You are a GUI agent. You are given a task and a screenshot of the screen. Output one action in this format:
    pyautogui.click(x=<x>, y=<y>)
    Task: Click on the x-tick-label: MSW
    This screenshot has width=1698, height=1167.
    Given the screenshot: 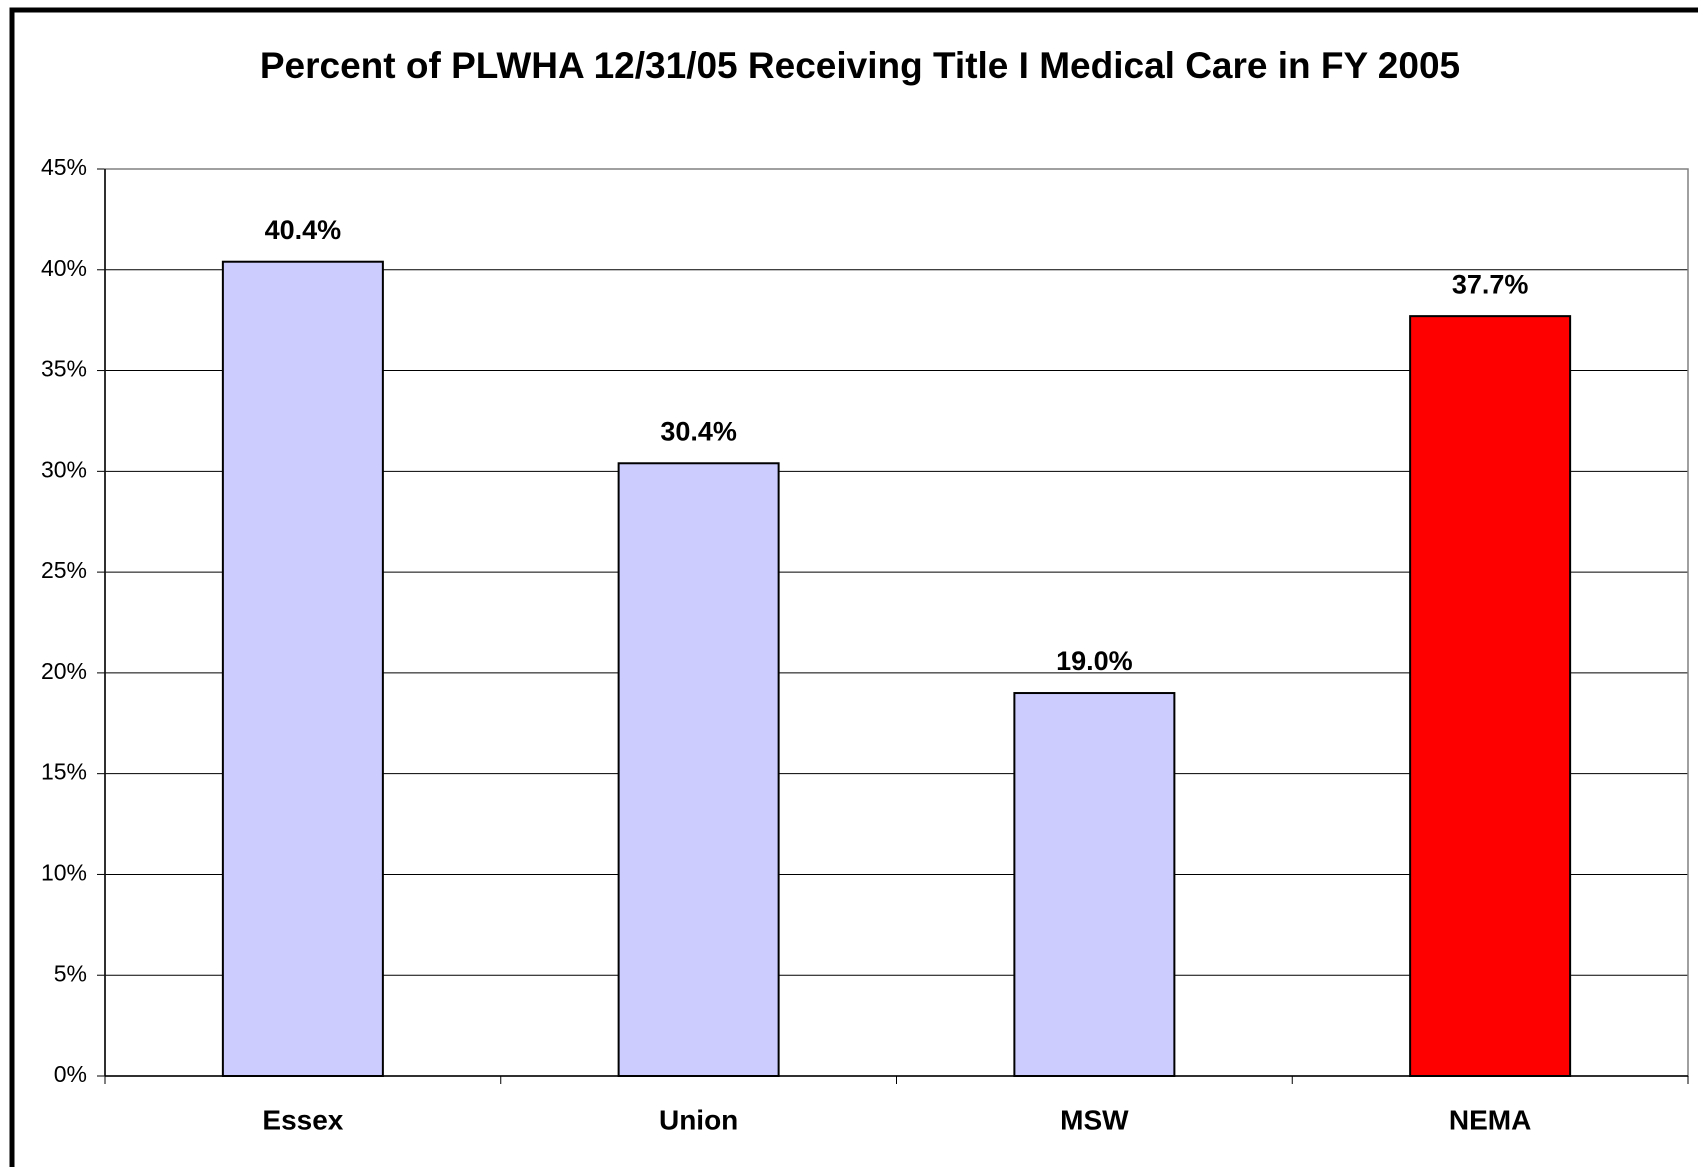 What is the action you would take?
    pyautogui.click(x=1094, y=1119)
    